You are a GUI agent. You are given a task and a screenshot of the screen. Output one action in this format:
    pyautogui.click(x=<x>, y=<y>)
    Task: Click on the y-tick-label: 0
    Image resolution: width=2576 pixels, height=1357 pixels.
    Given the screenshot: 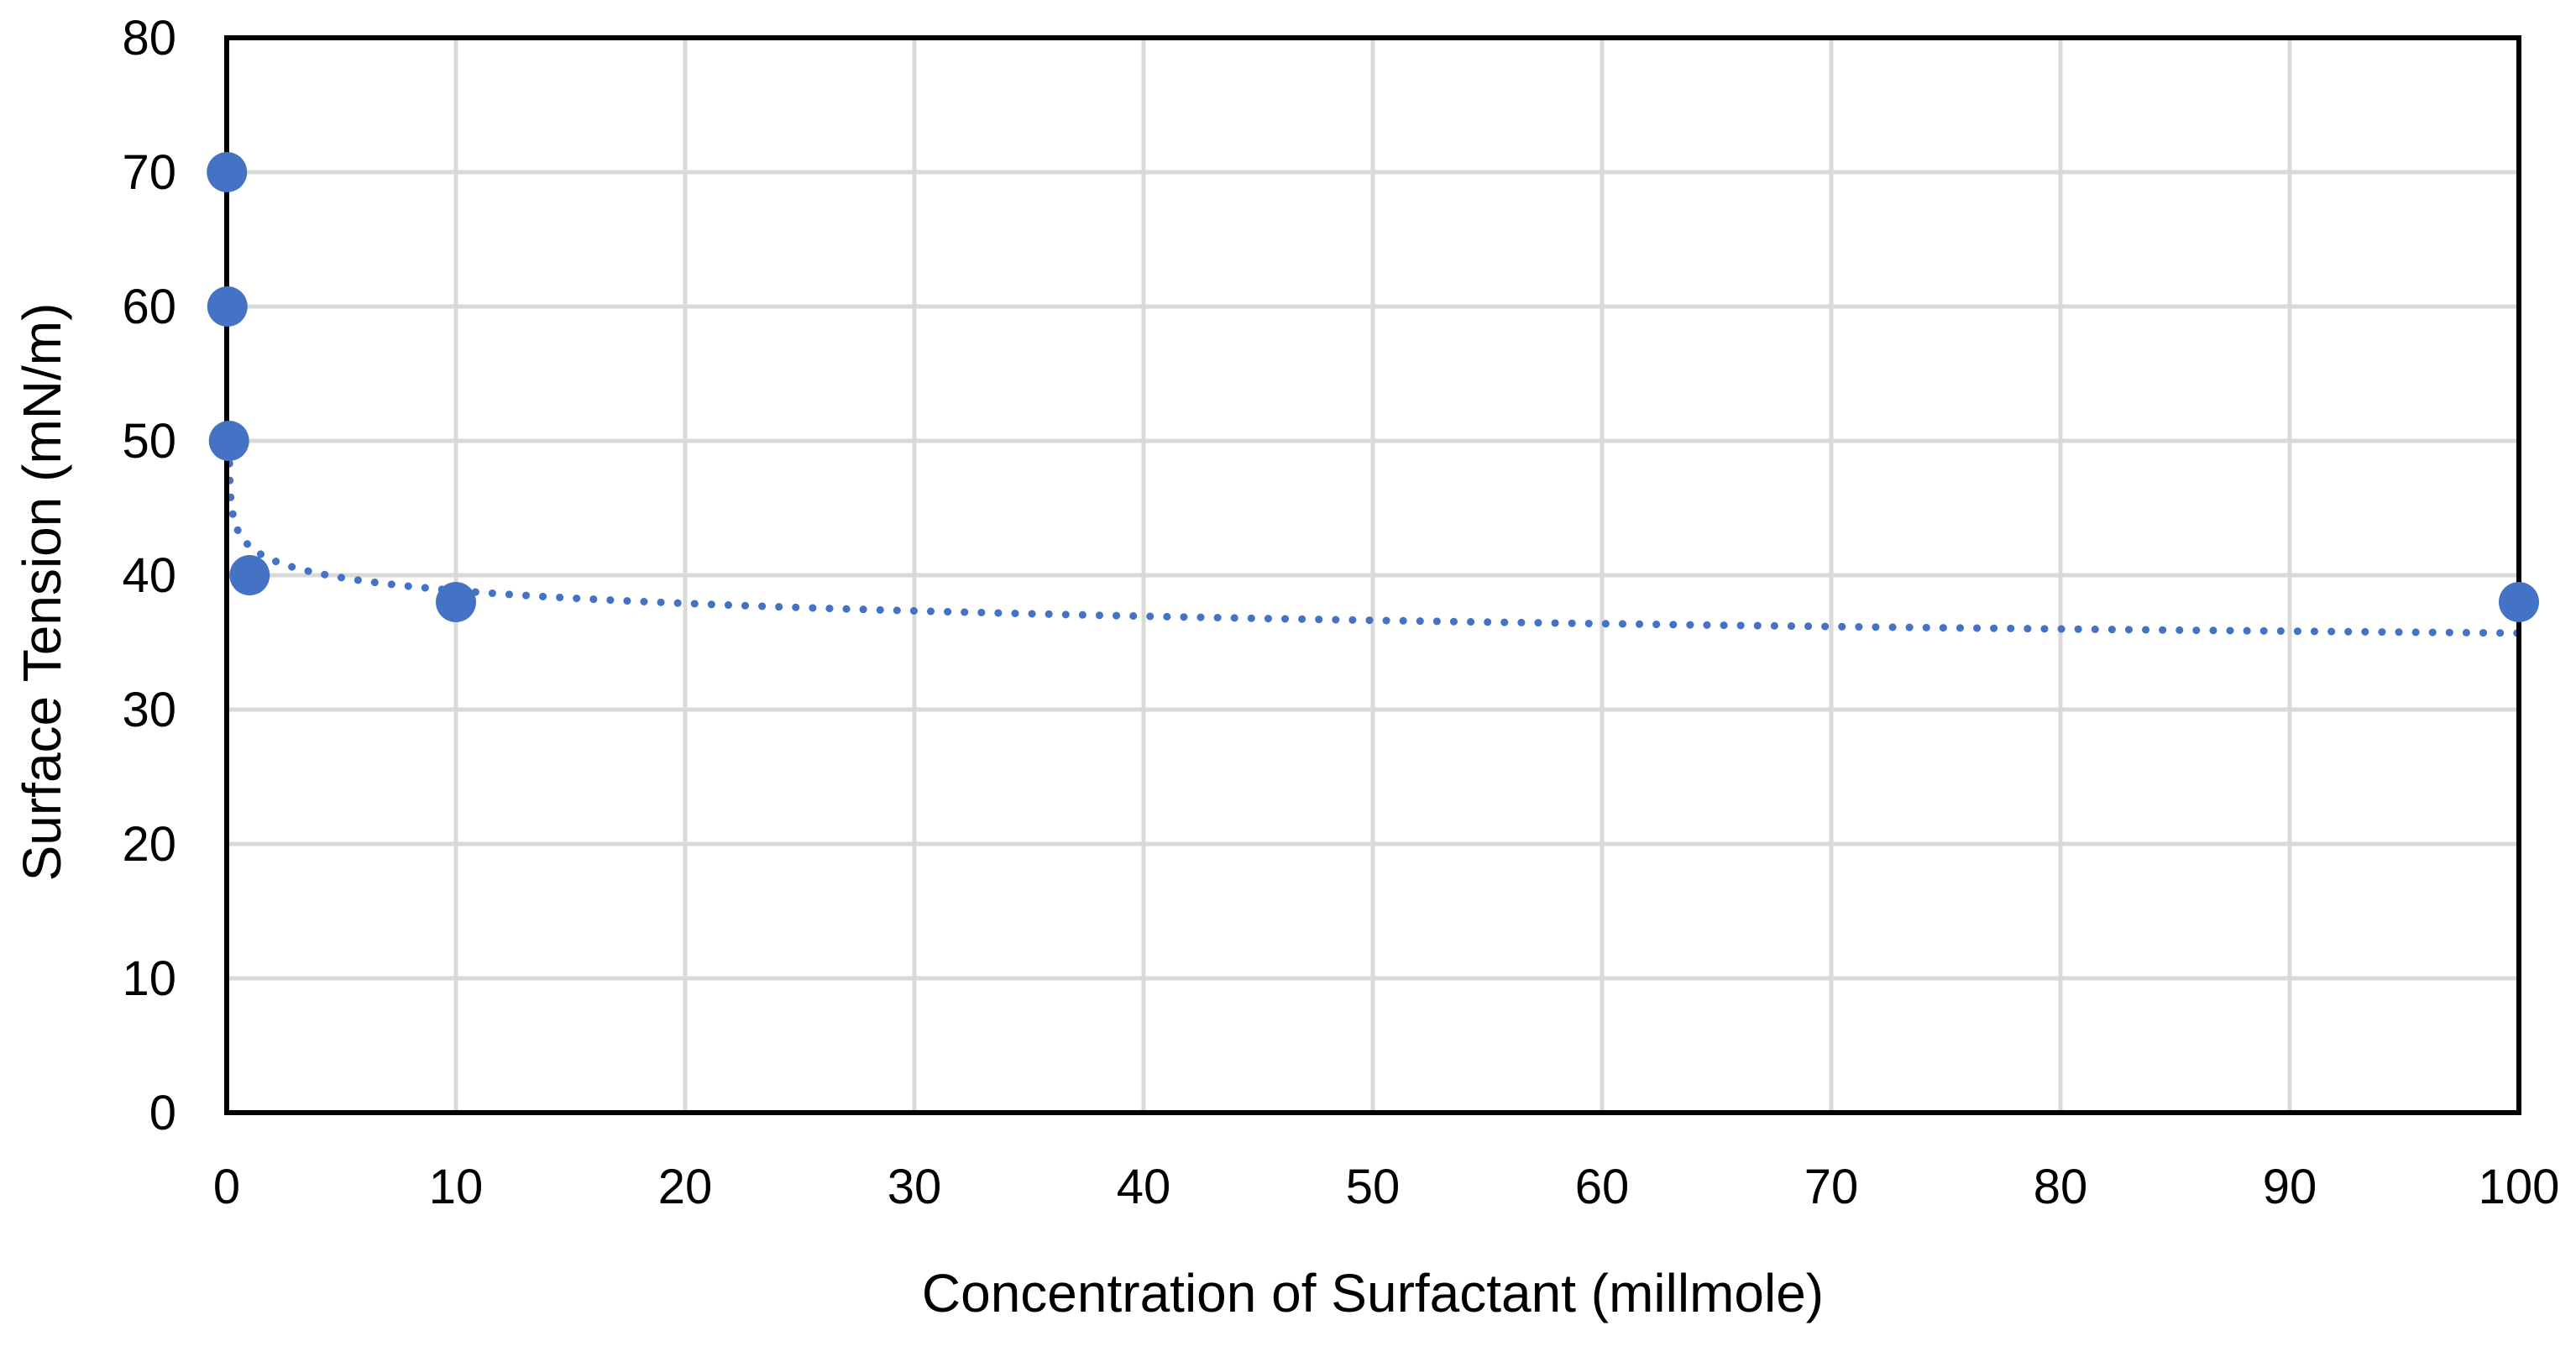 What is the action you would take?
    pyautogui.click(x=163, y=1113)
    